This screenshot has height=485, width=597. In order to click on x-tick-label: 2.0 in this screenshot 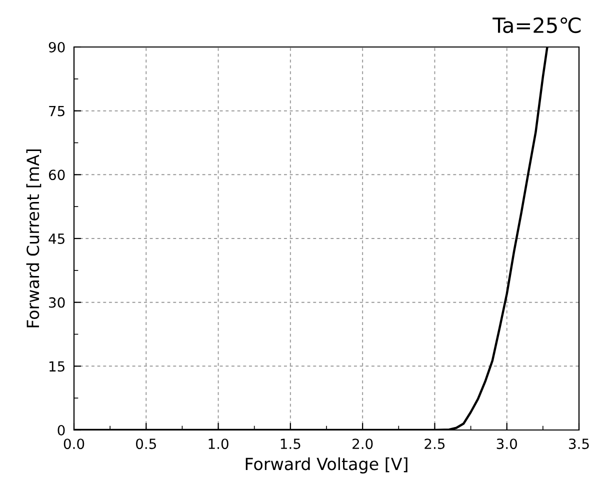, I will do `click(362, 444)`.